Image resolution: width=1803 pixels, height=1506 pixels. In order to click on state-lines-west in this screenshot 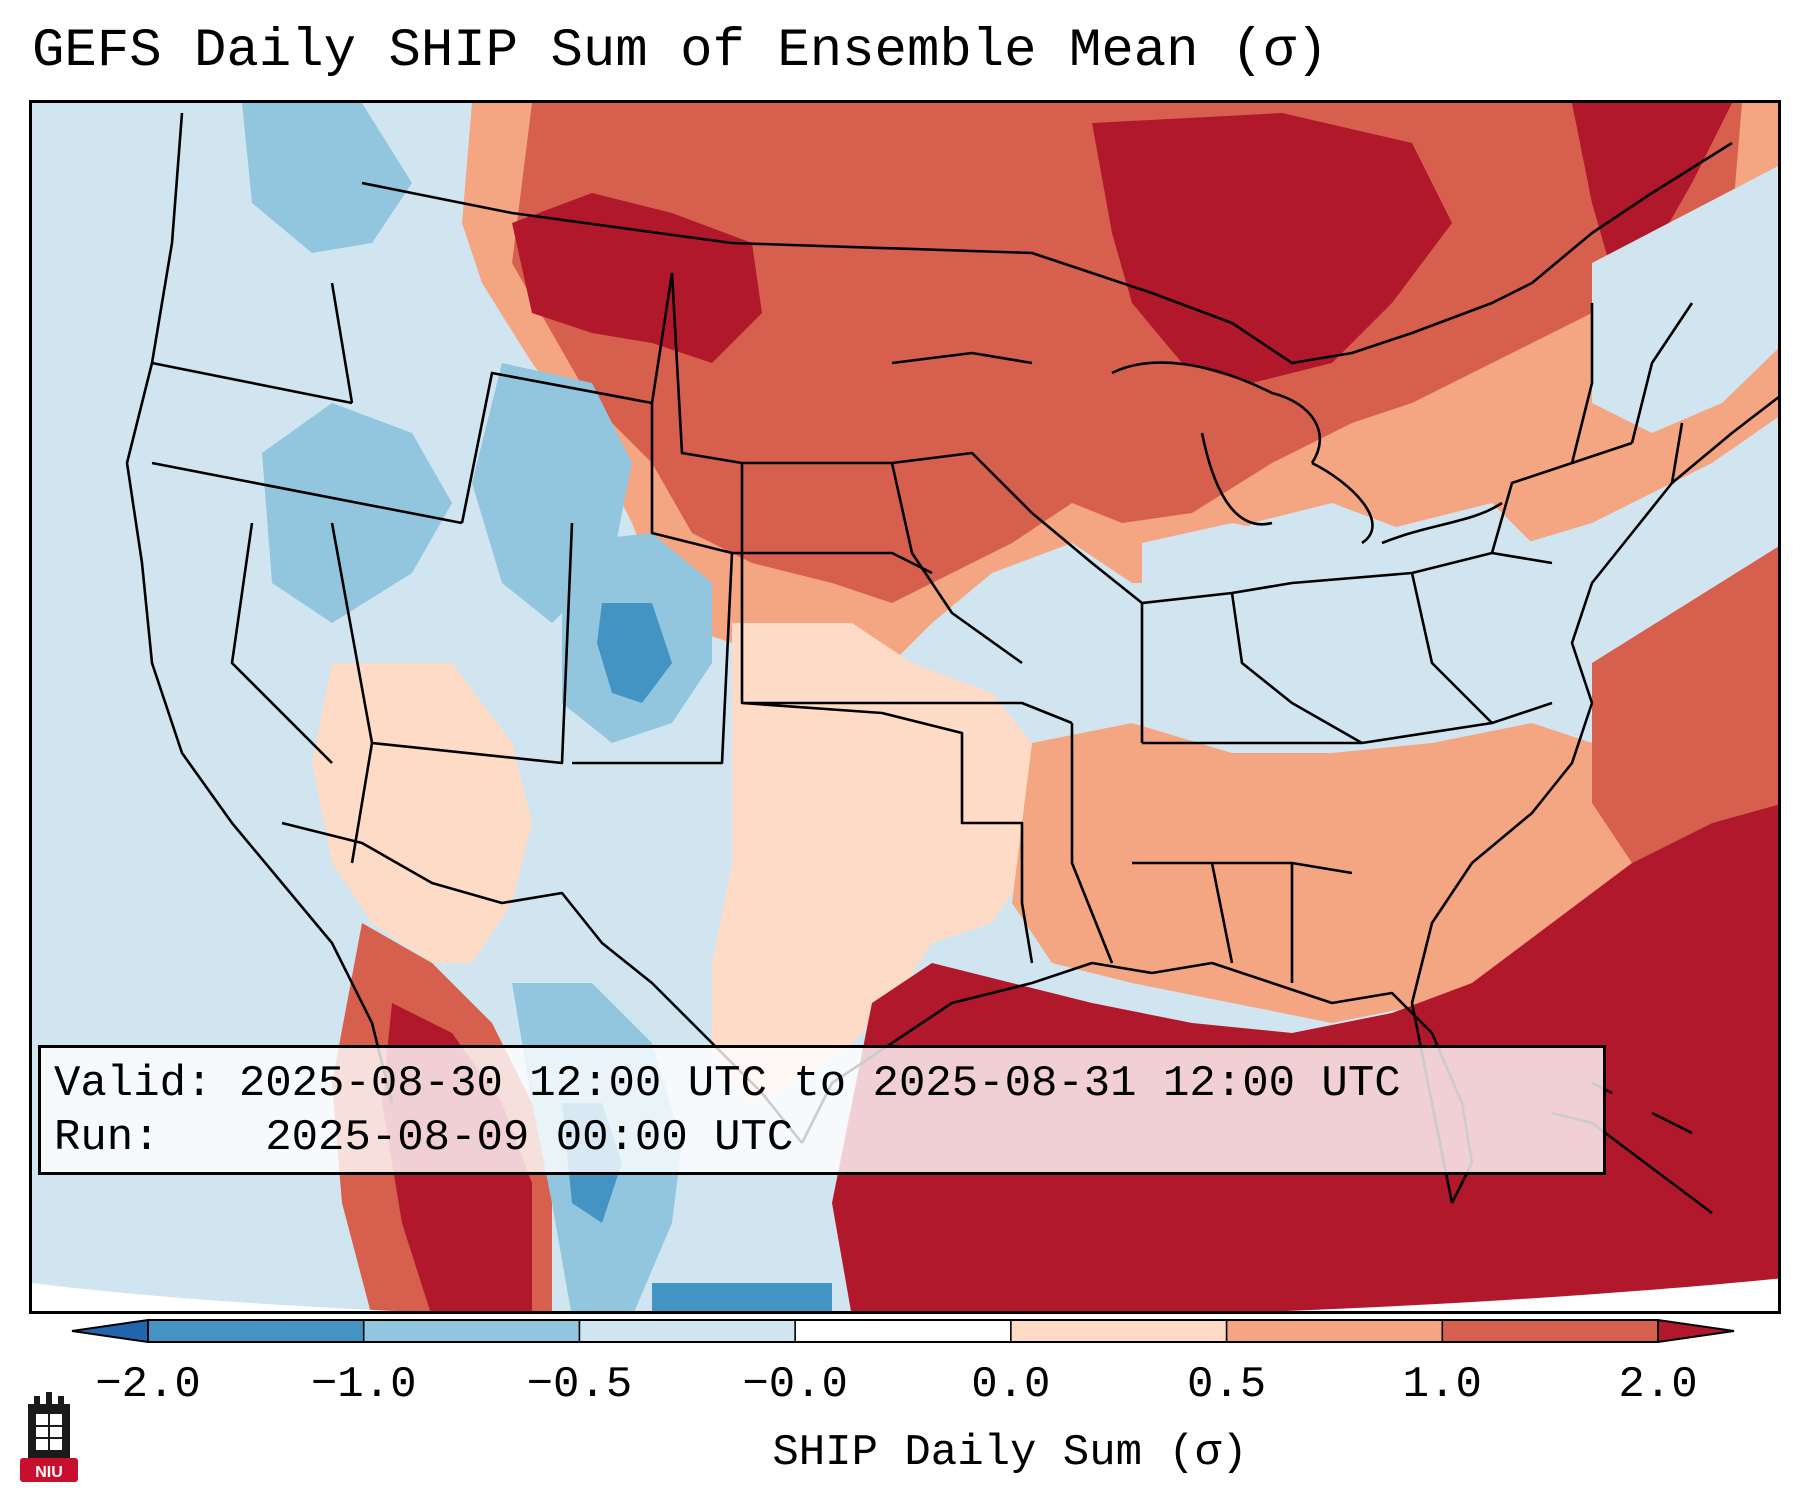, I will do `click(442, 568)`.